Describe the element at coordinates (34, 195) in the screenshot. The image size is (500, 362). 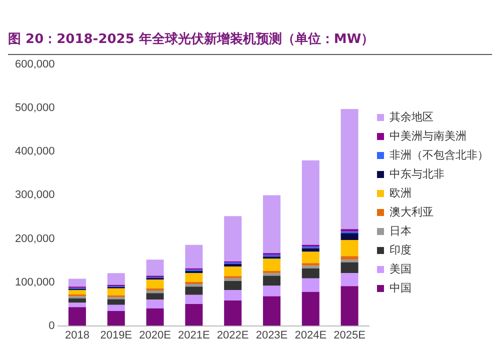
I see `y-tick-label: 300,000` at that location.